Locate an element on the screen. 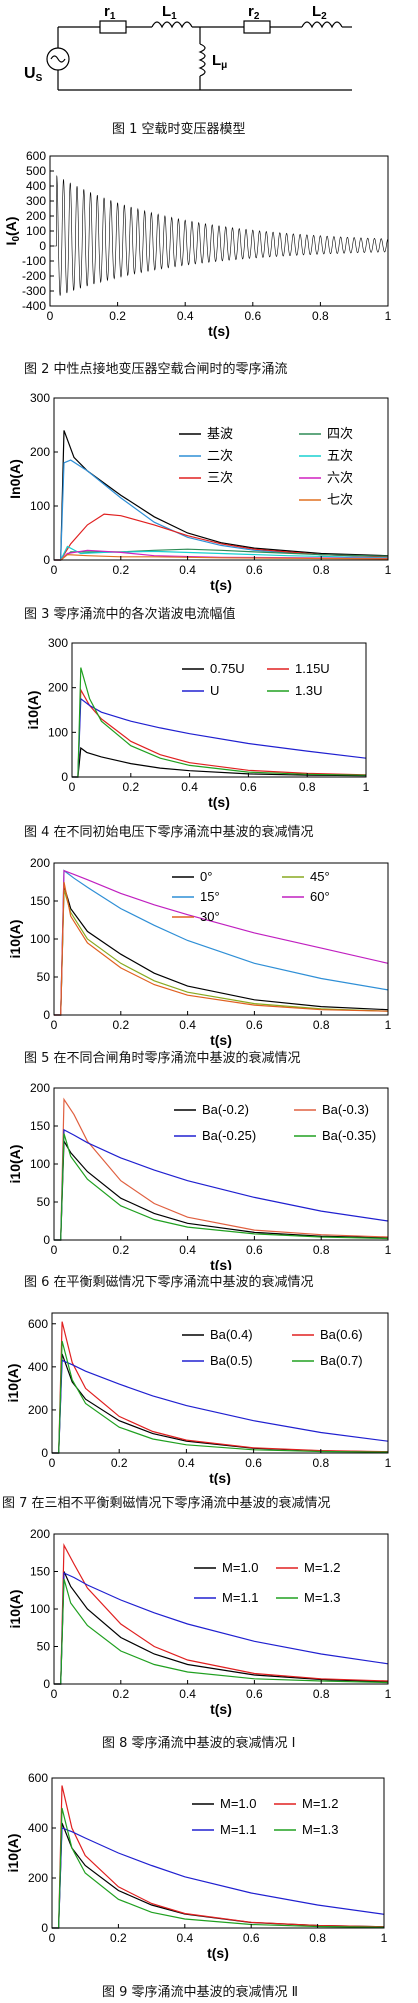  legend-label: 四次 is located at coordinates (340, 433).